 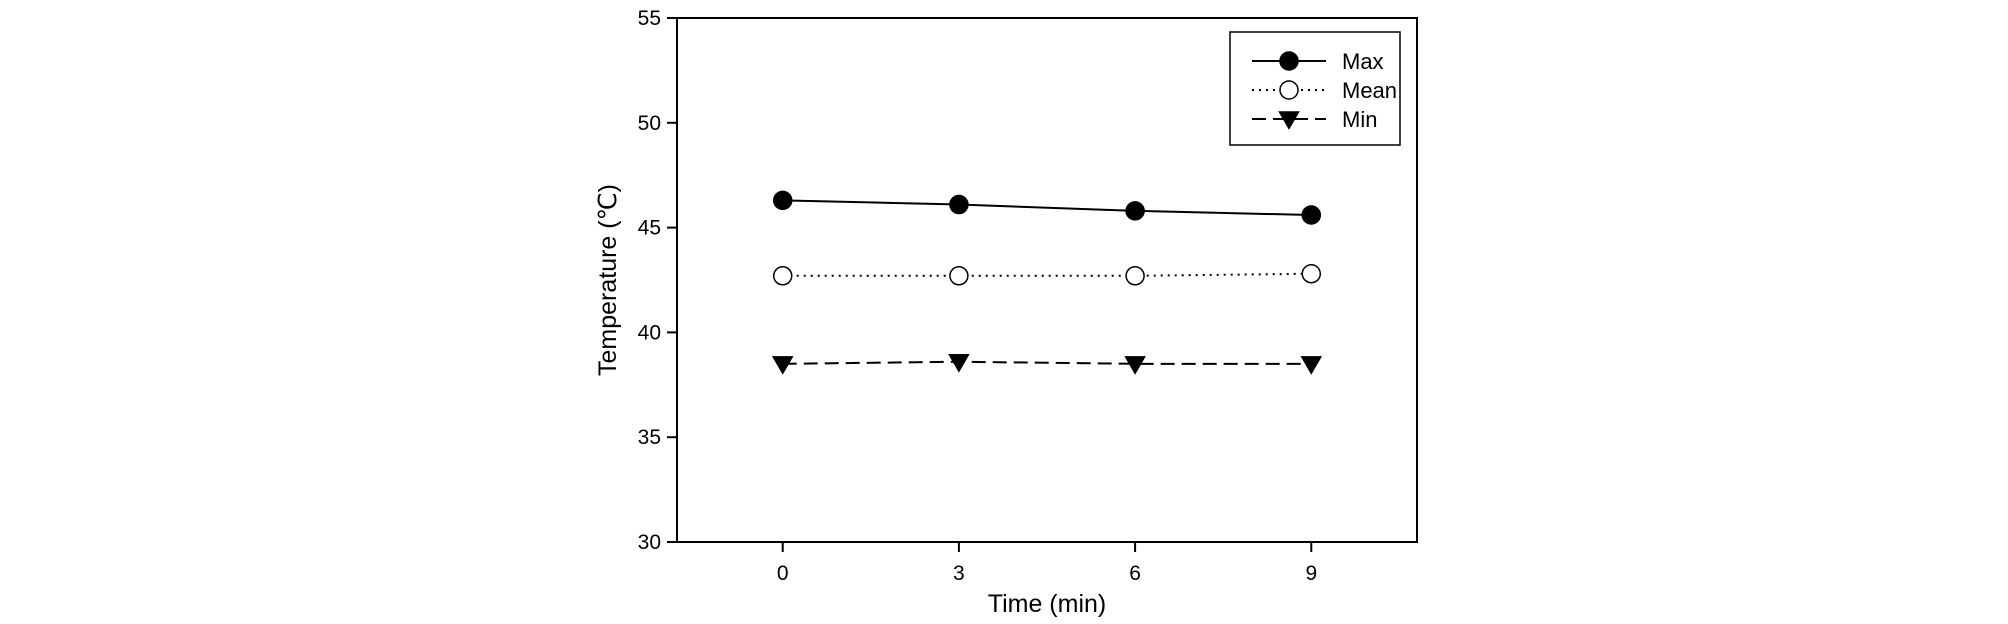 What do you see at coordinates (783, 573) in the screenshot?
I see `x-tick-label: 0` at bounding box center [783, 573].